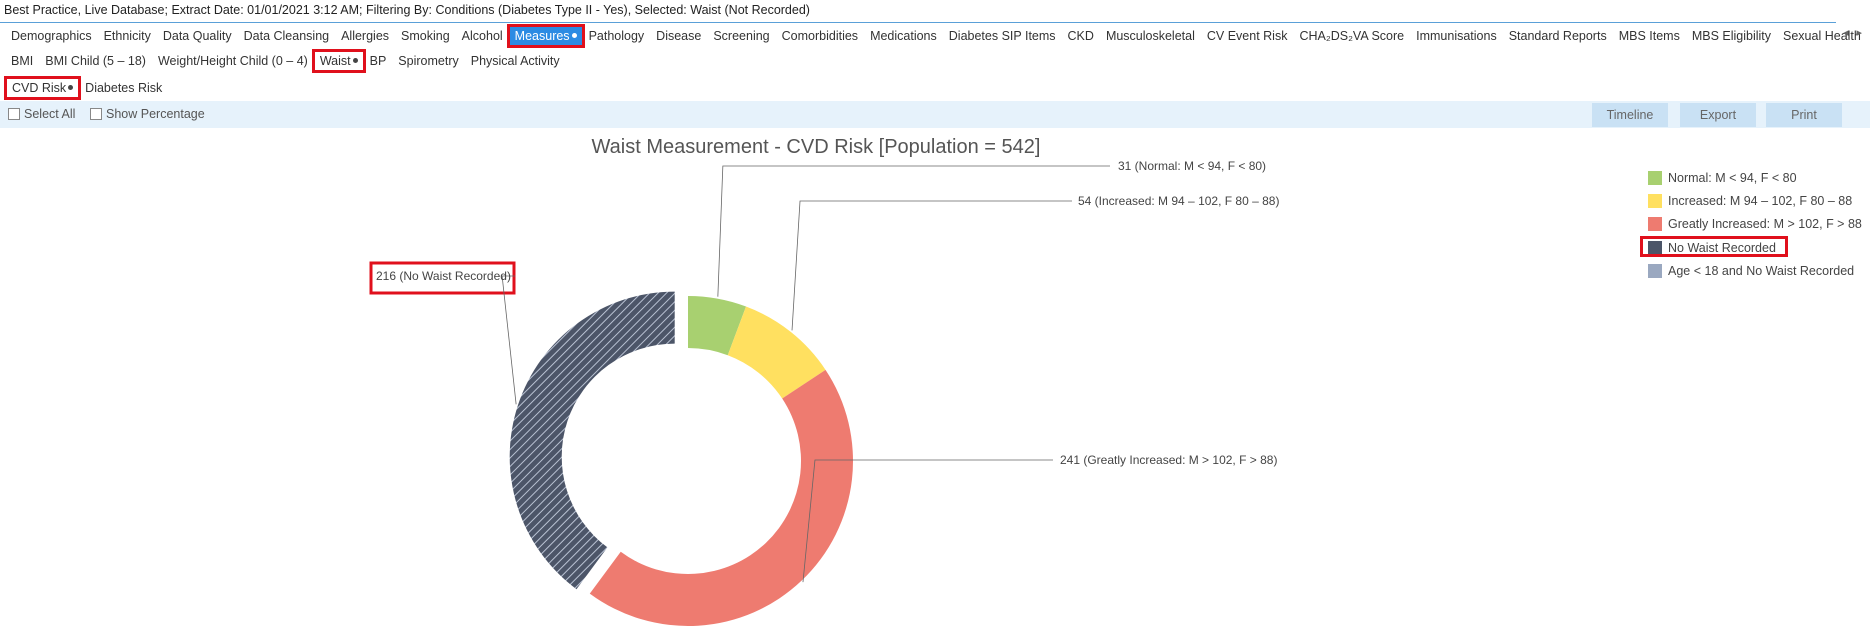 This screenshot has height=634, width=1870. I want to click on tab-data-quality: Data Quality, so click(197, 36).